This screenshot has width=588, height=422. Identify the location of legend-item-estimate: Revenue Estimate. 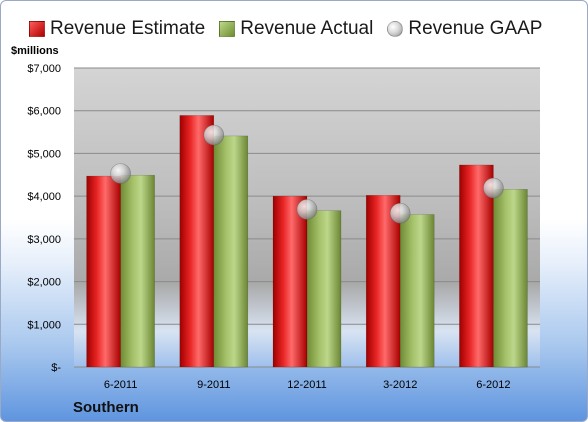
(117, 29).